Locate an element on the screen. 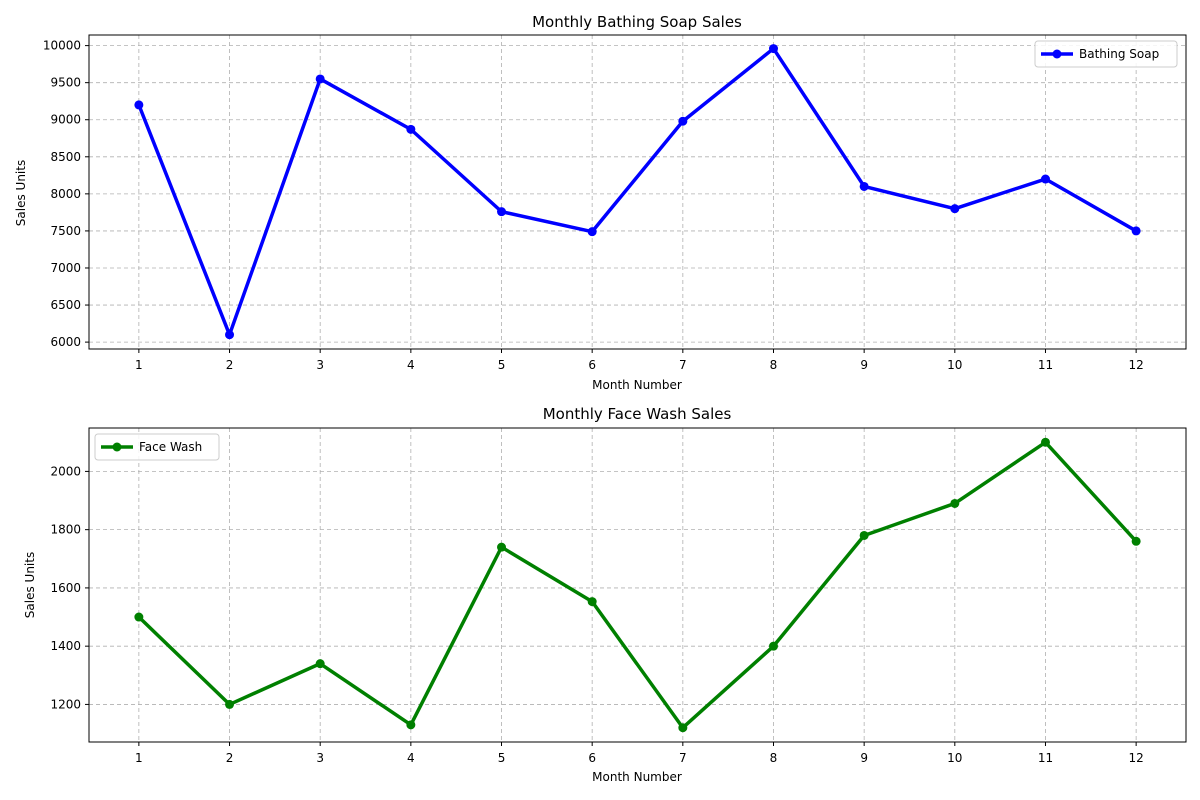  y-tick-label: 8500 is located at coordinates (65, 157).